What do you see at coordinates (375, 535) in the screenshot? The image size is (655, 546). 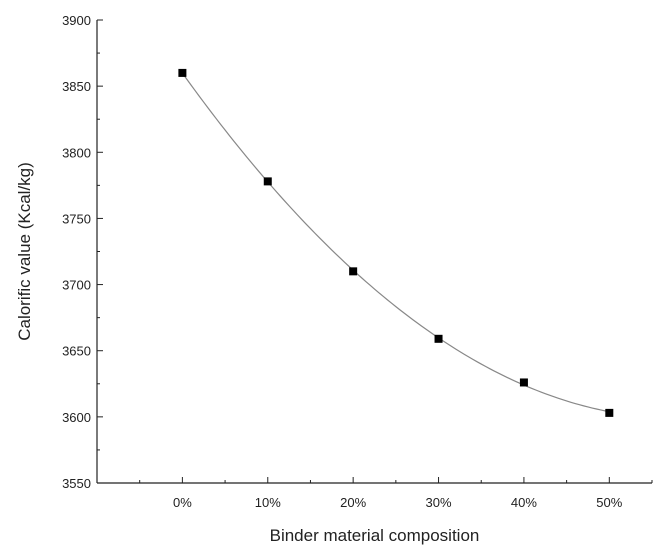 I see `x-axis-title: Binder material composition` at bounding box center [375, 535].